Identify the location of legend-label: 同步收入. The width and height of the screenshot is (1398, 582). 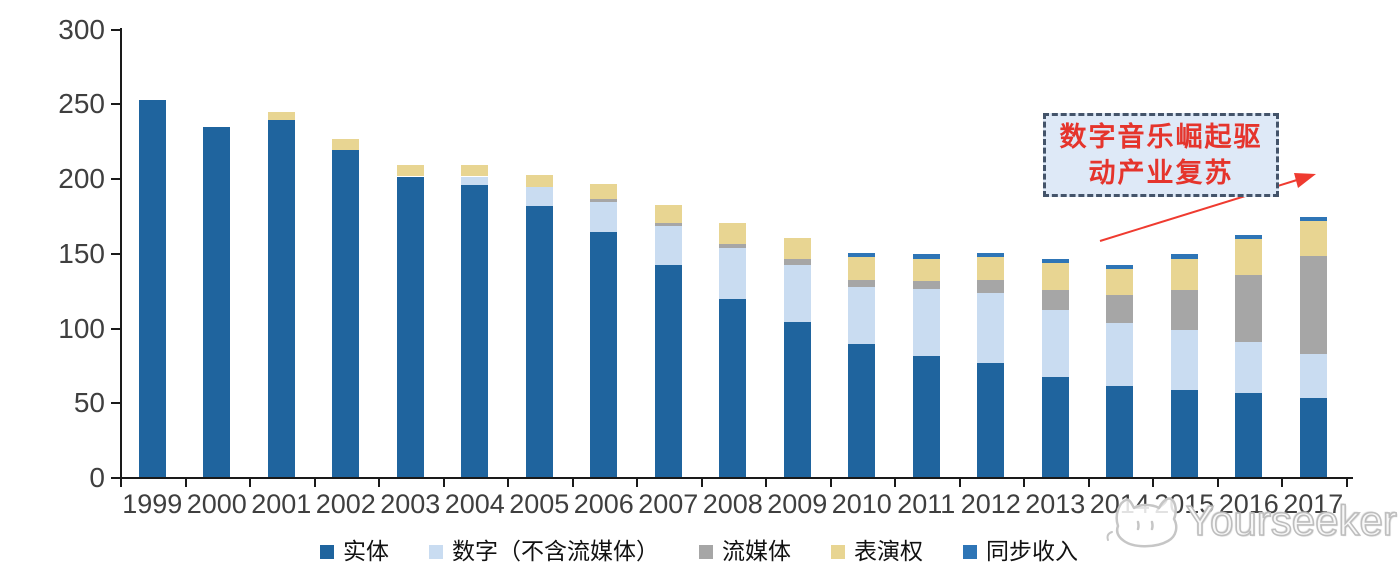
(1032, 551).